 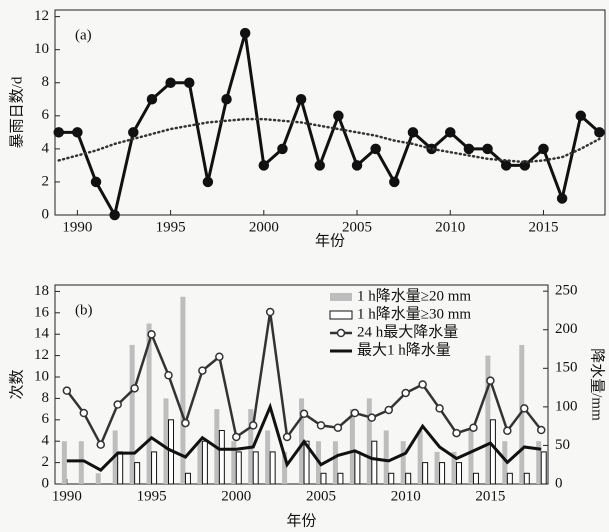 What do you see at coordinates (414, 295) in the screenshot?
I see `legend-label: 1 h降水量≥20 mm` at bounding box center [414, 295].